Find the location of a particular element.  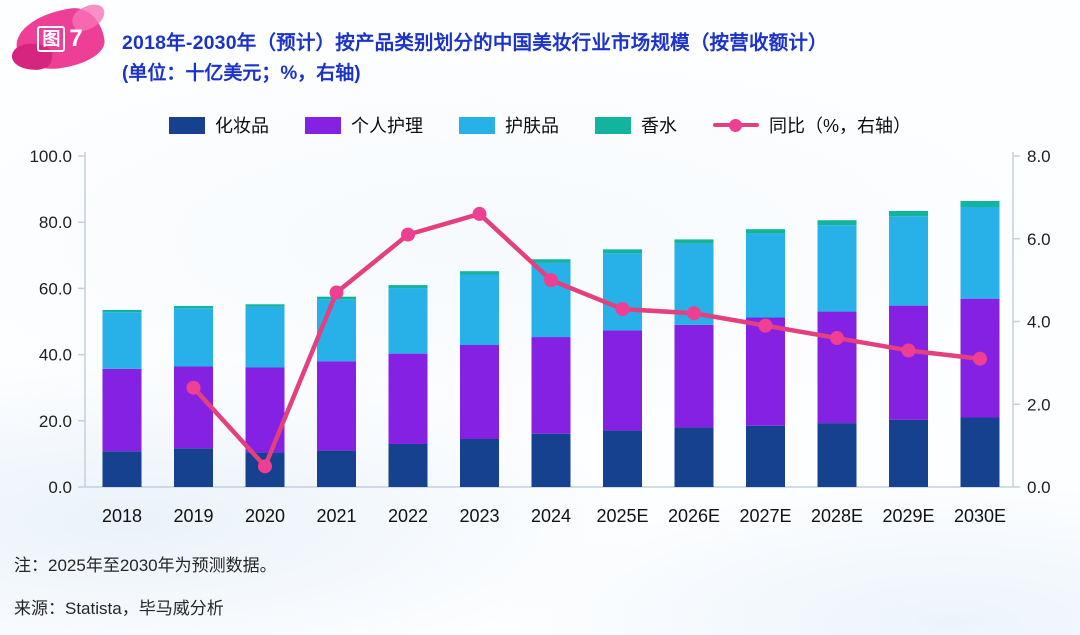

legend-item: 个人护理 is located at coordinates (363, 125).